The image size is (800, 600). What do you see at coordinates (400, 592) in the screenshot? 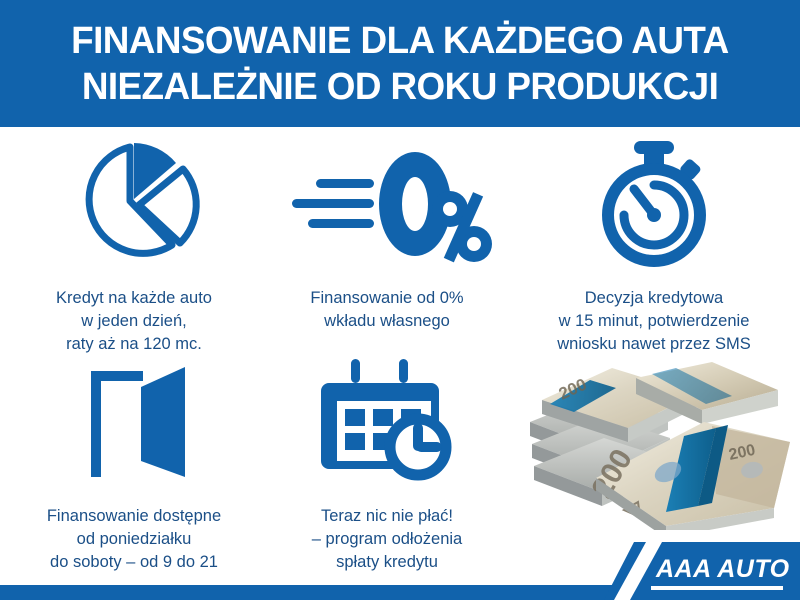
I see `footer-bar` at bounding box center [400, 592].